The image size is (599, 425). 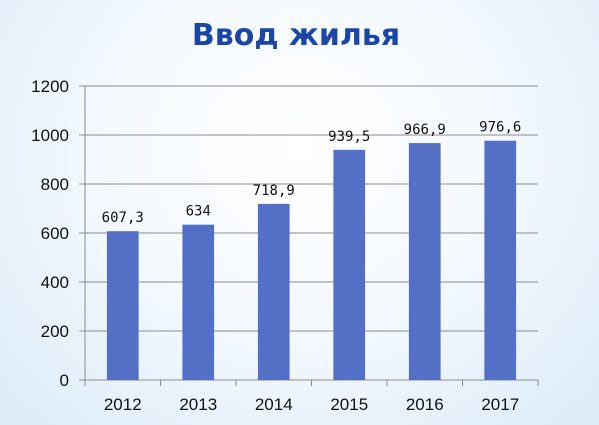 I want to click on x-tick-label: 2012, so click(x=123, y=404).